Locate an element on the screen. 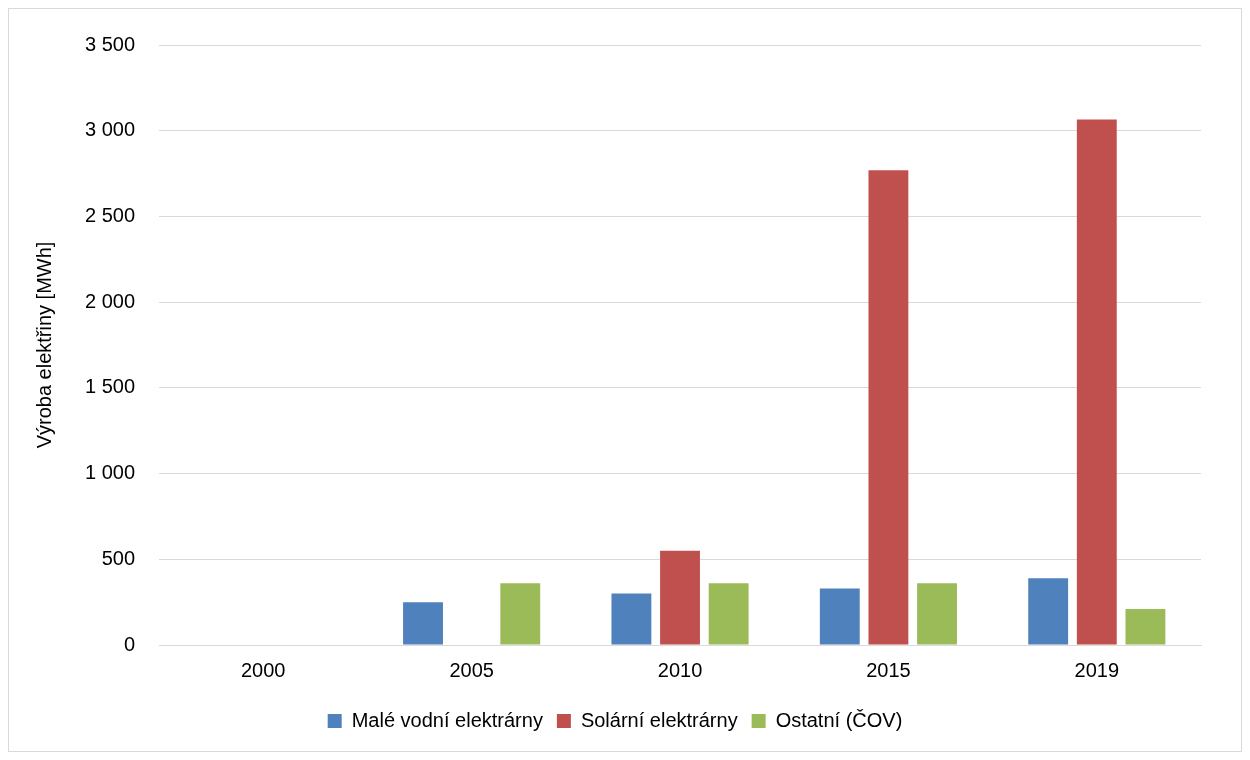  legend-label: Ostatní (ČOV) is located at coordinates (839, 719).